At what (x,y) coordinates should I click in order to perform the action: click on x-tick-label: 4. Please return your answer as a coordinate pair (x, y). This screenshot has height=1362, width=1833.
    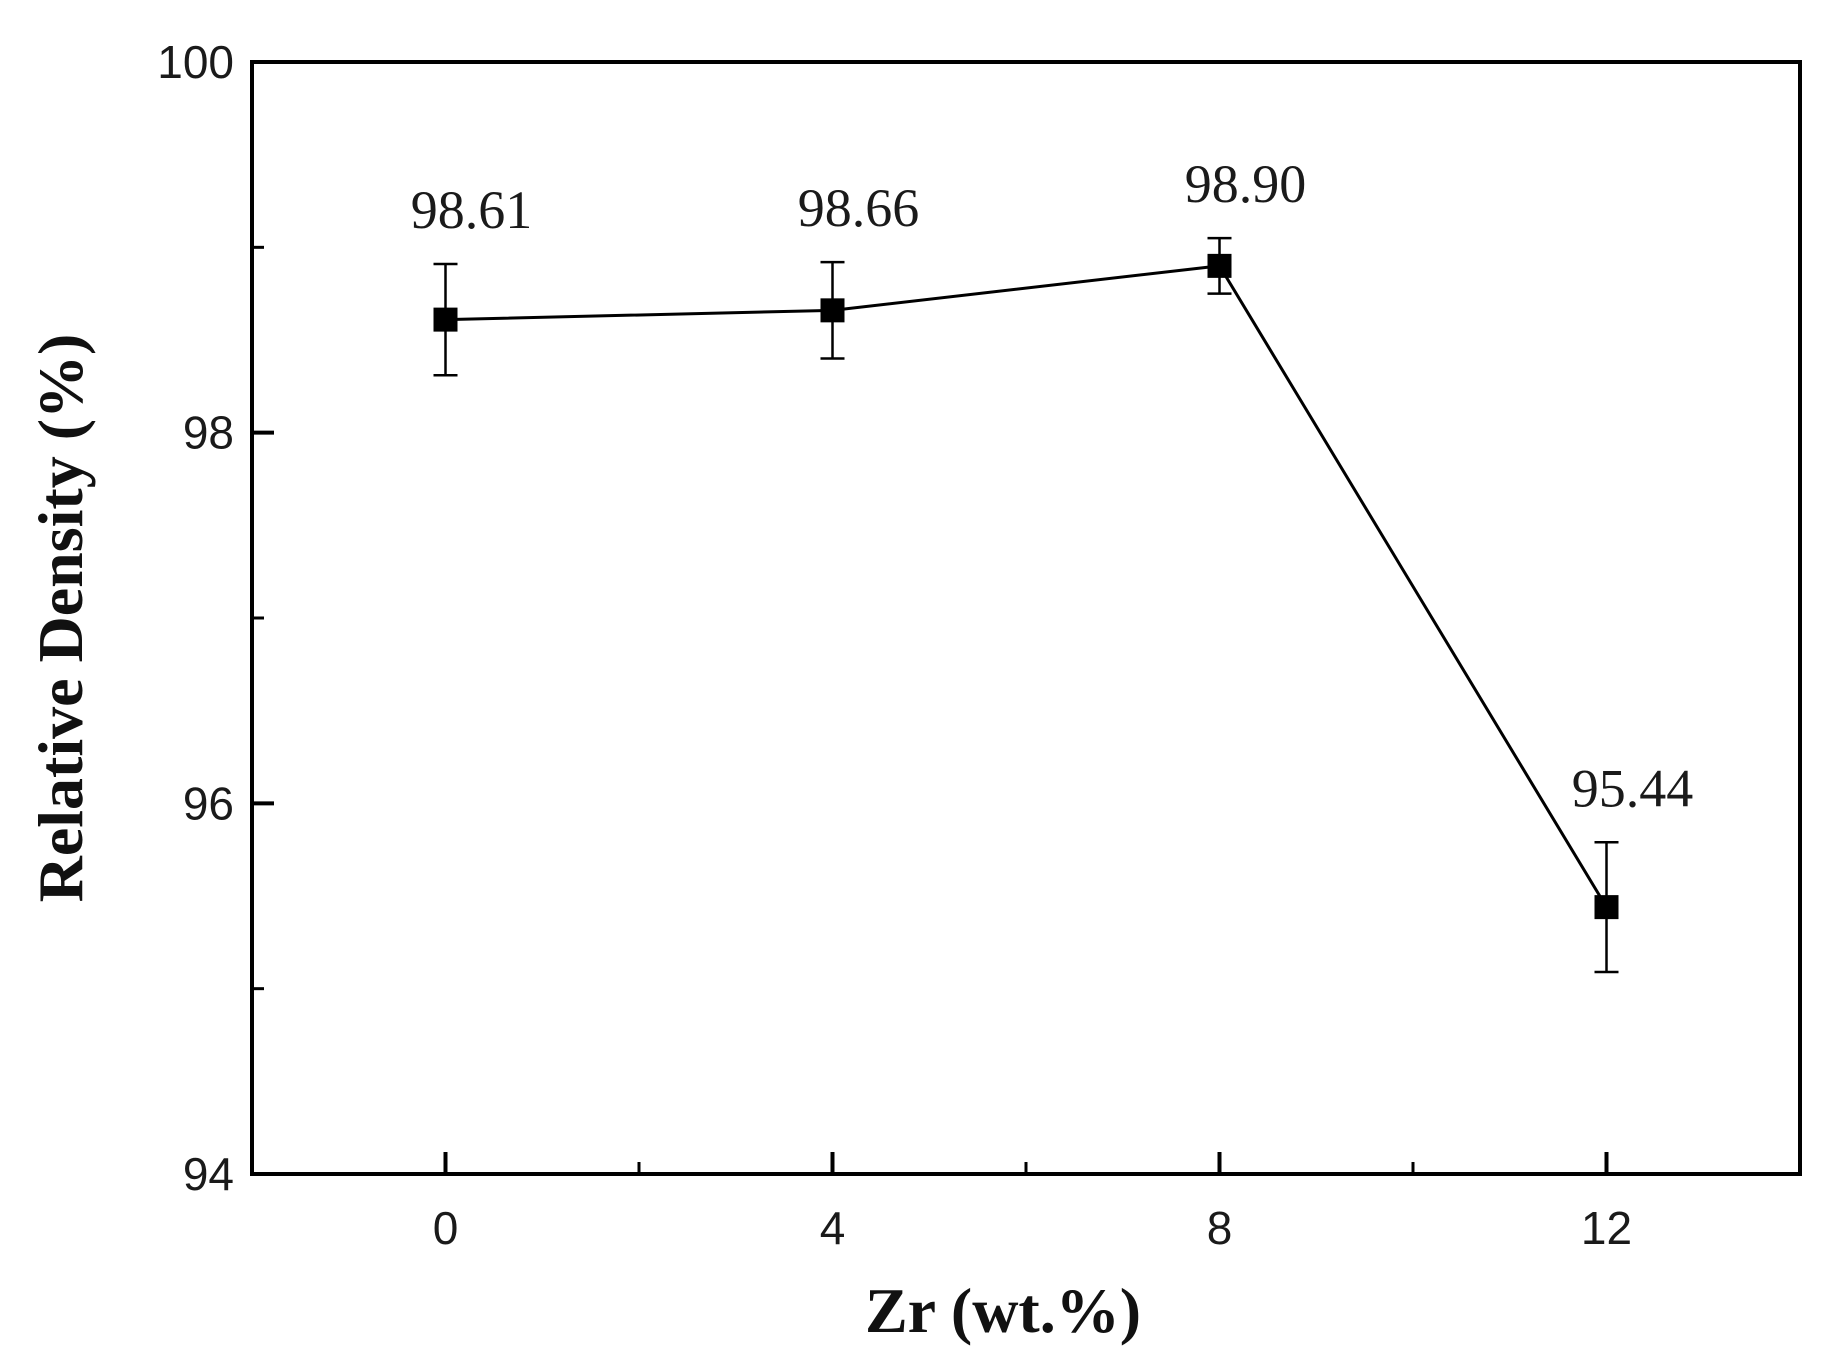
    Looking at the image, I should click on (833, 1228).